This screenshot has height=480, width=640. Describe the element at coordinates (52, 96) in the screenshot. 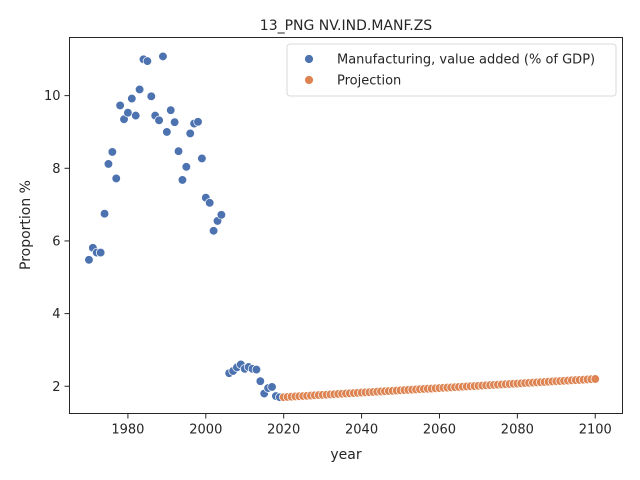

I see `y-tick-label: 10` at that location.